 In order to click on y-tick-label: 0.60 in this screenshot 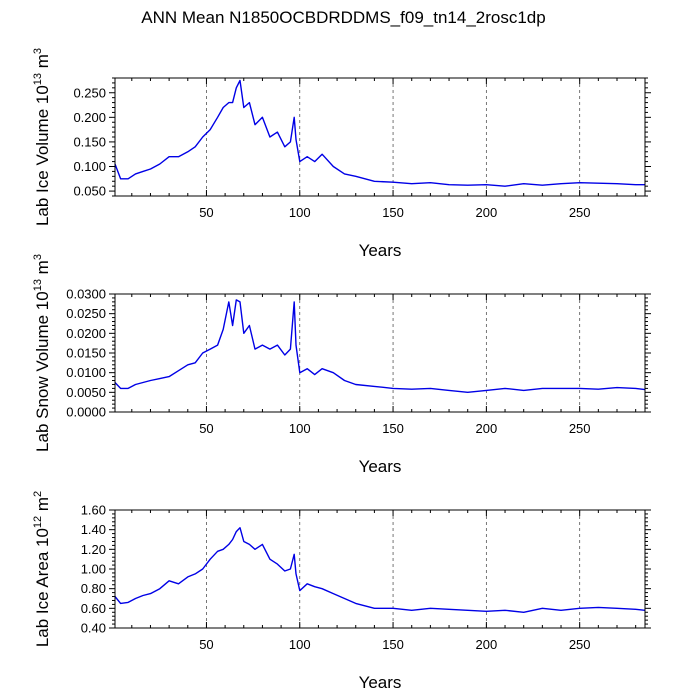, I will do `click(93, 608)`.